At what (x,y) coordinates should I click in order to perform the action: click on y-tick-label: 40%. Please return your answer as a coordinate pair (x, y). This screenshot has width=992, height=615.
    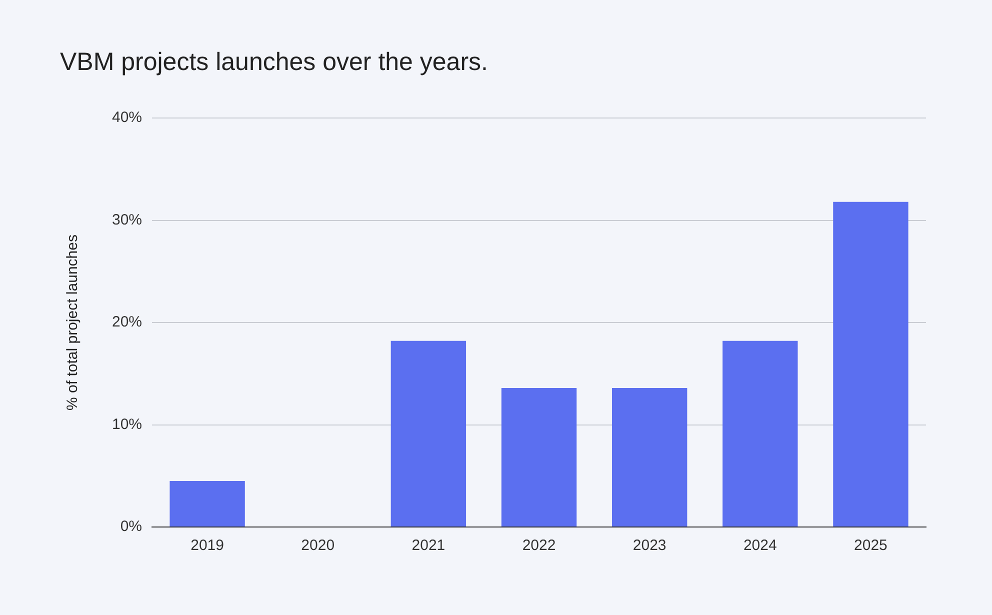
    Looking at the image, I should click on (127, 117).